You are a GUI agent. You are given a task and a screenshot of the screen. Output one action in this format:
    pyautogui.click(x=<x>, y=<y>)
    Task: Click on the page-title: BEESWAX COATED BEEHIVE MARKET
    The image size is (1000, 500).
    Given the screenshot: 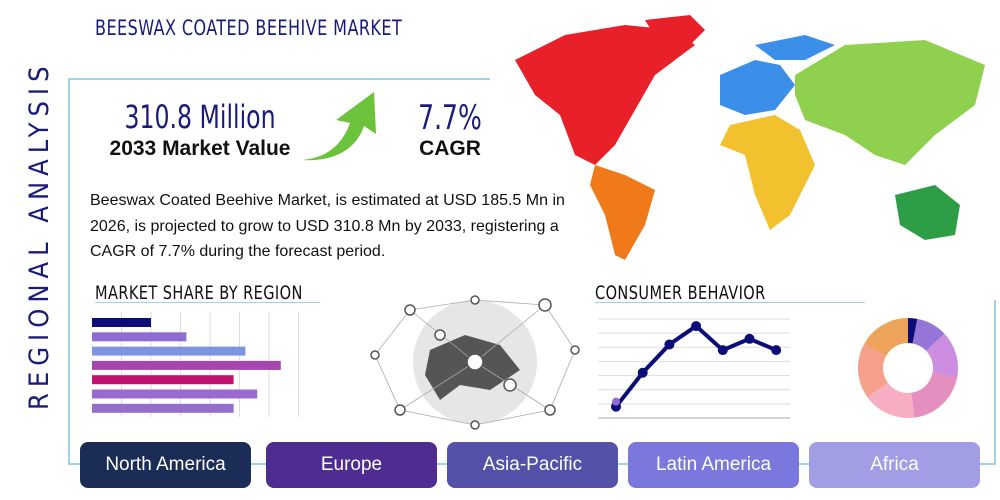 What is the action you would take?
    pyautogui.click(x=249, y=28)
    